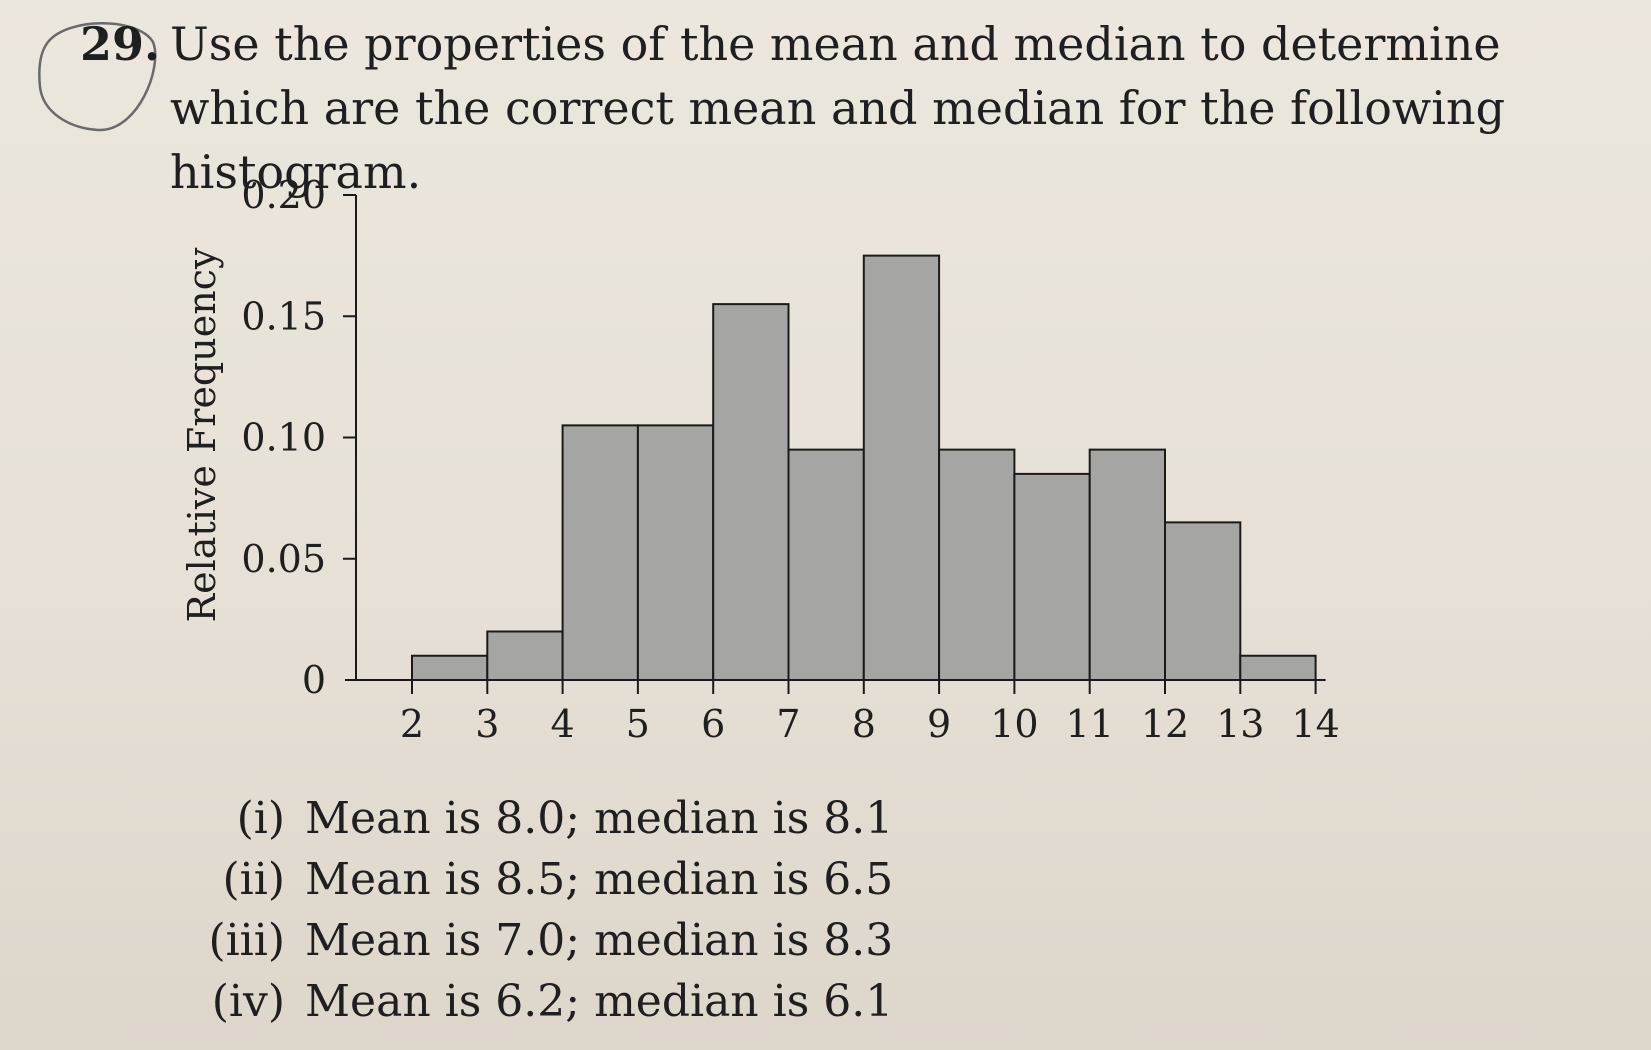  What do you see at coordinates (202, 434) in the screenshot?
I see `y-axis-label: Relative Frequency` at bounding box center [202, 434].